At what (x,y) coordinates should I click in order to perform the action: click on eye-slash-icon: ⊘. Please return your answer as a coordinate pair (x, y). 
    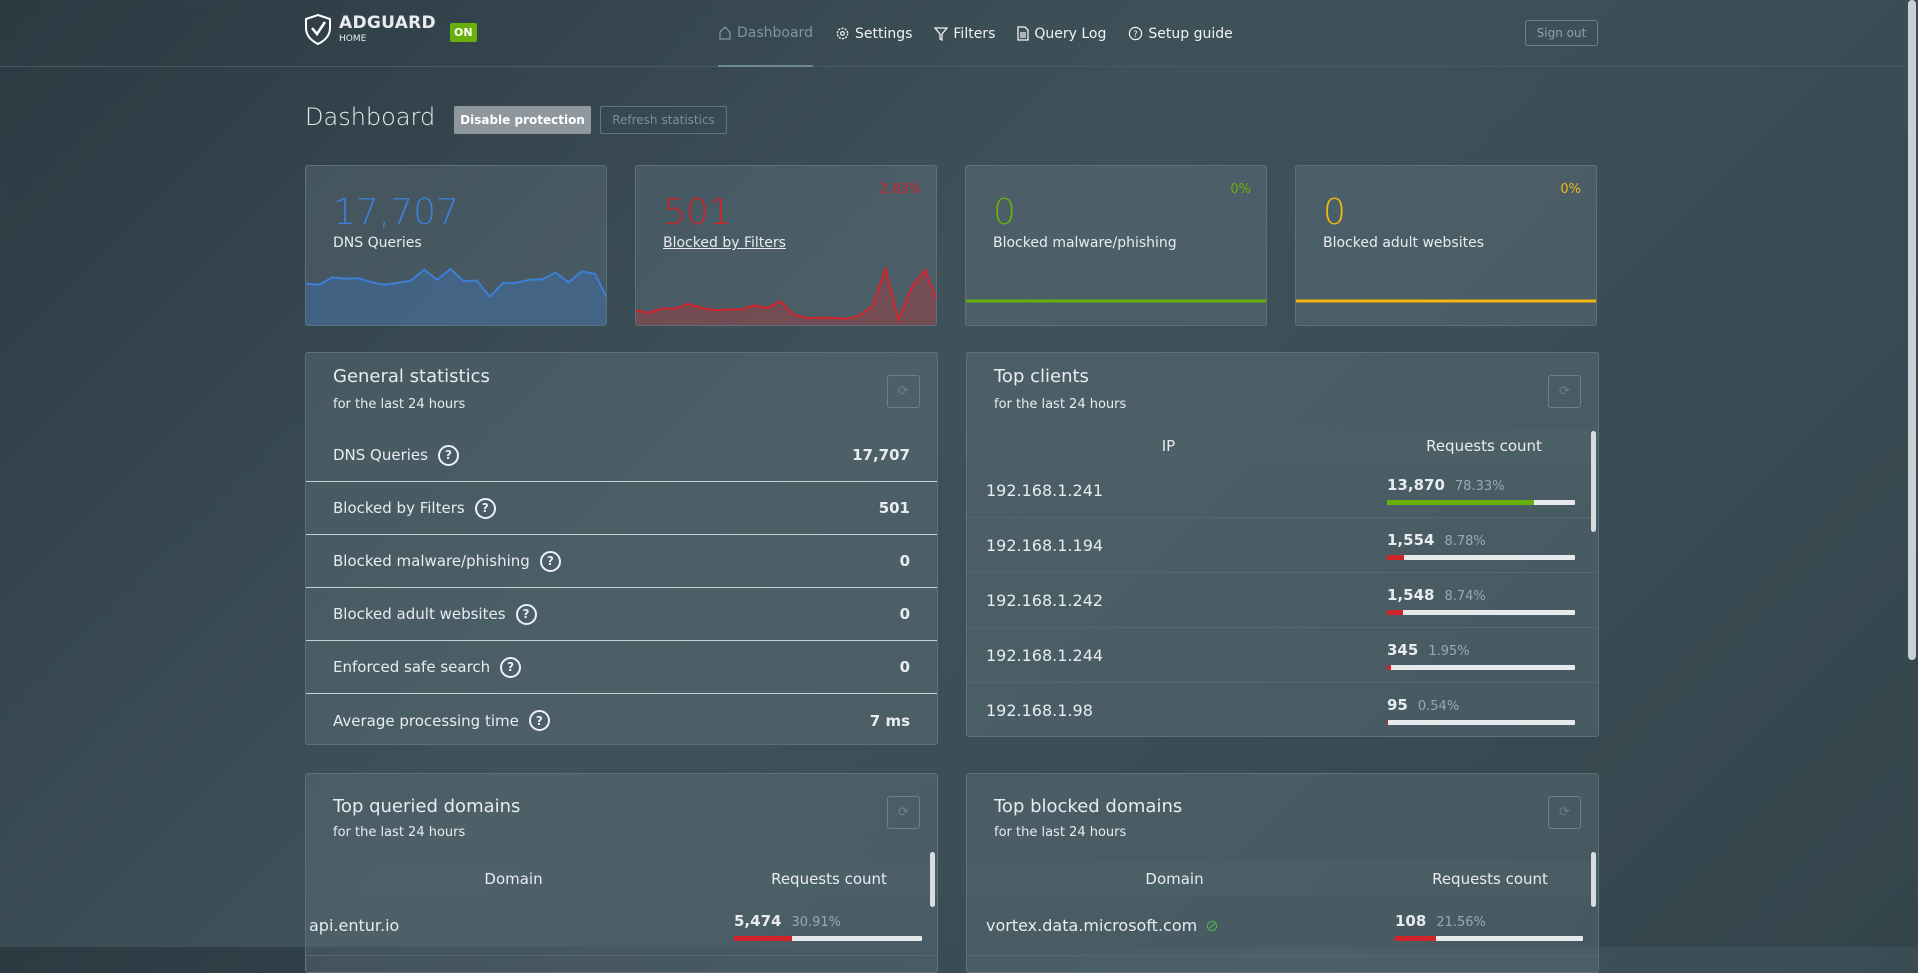
    Looking at the image, I should click on (1212, 925).